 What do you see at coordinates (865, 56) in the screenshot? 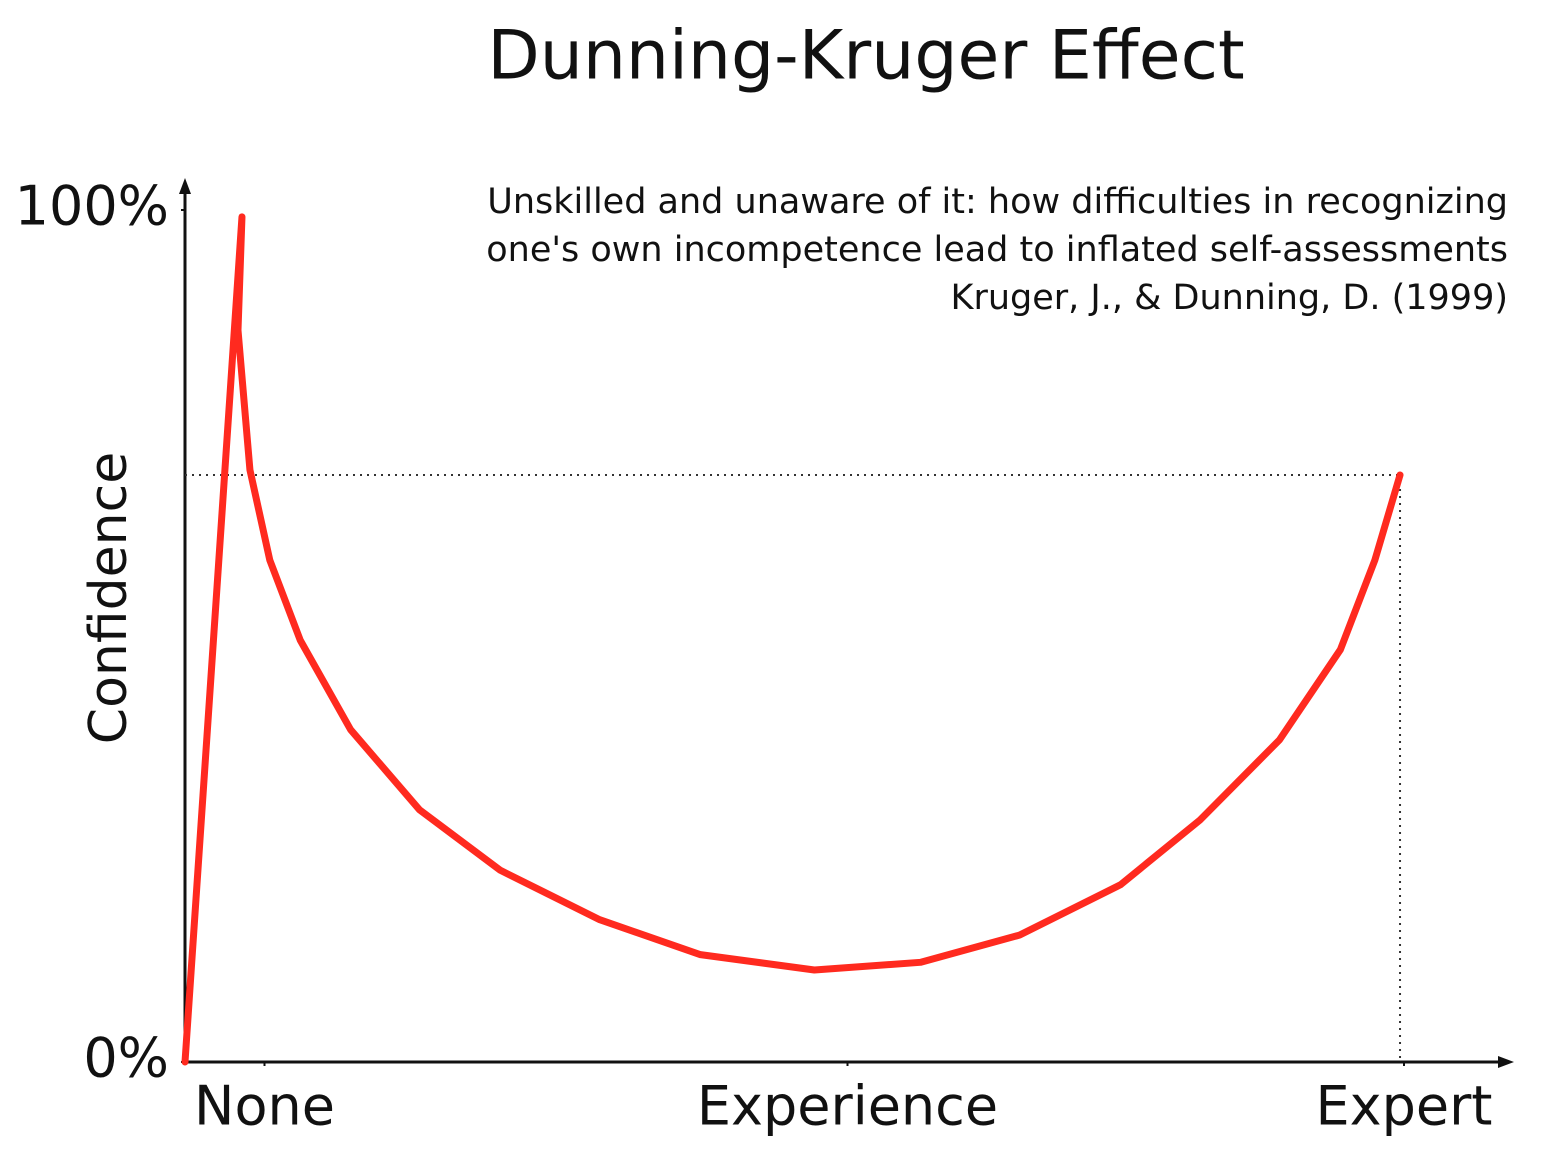
I see `chart-title: Dunning-Kruger Effect` at bounding box center [865, 56].